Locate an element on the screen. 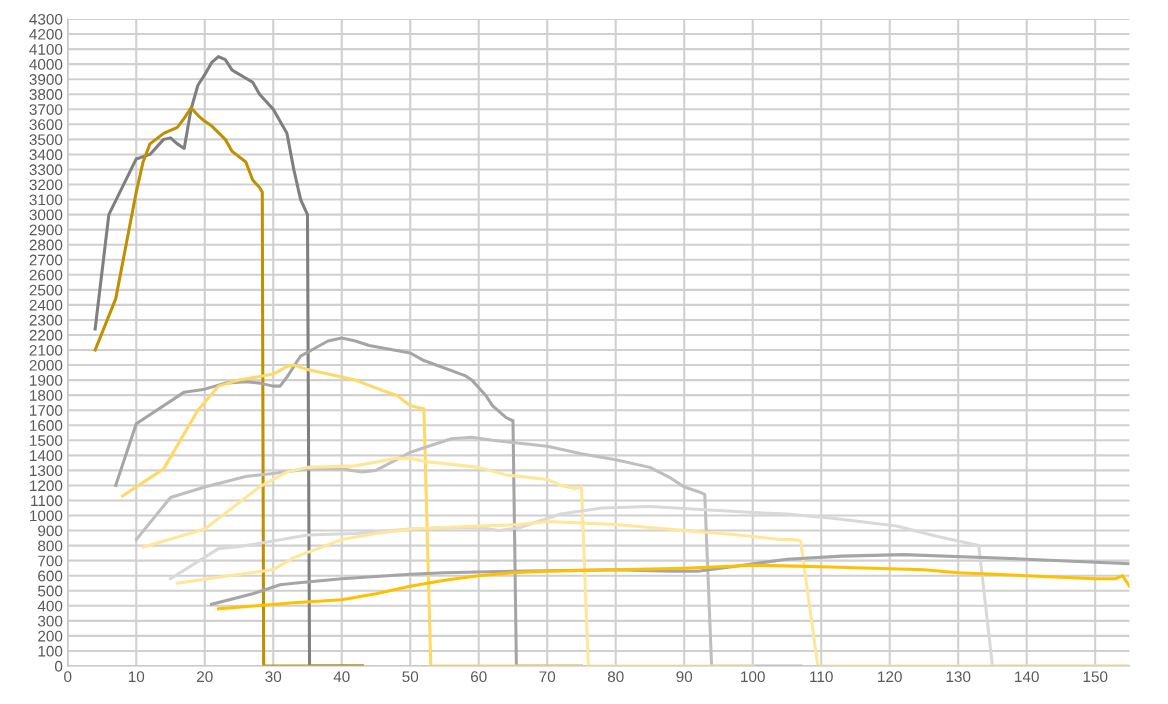 This screenshot has height=704, width=1168. y-tick-label: 3800 is located at coordinates (46, 94).